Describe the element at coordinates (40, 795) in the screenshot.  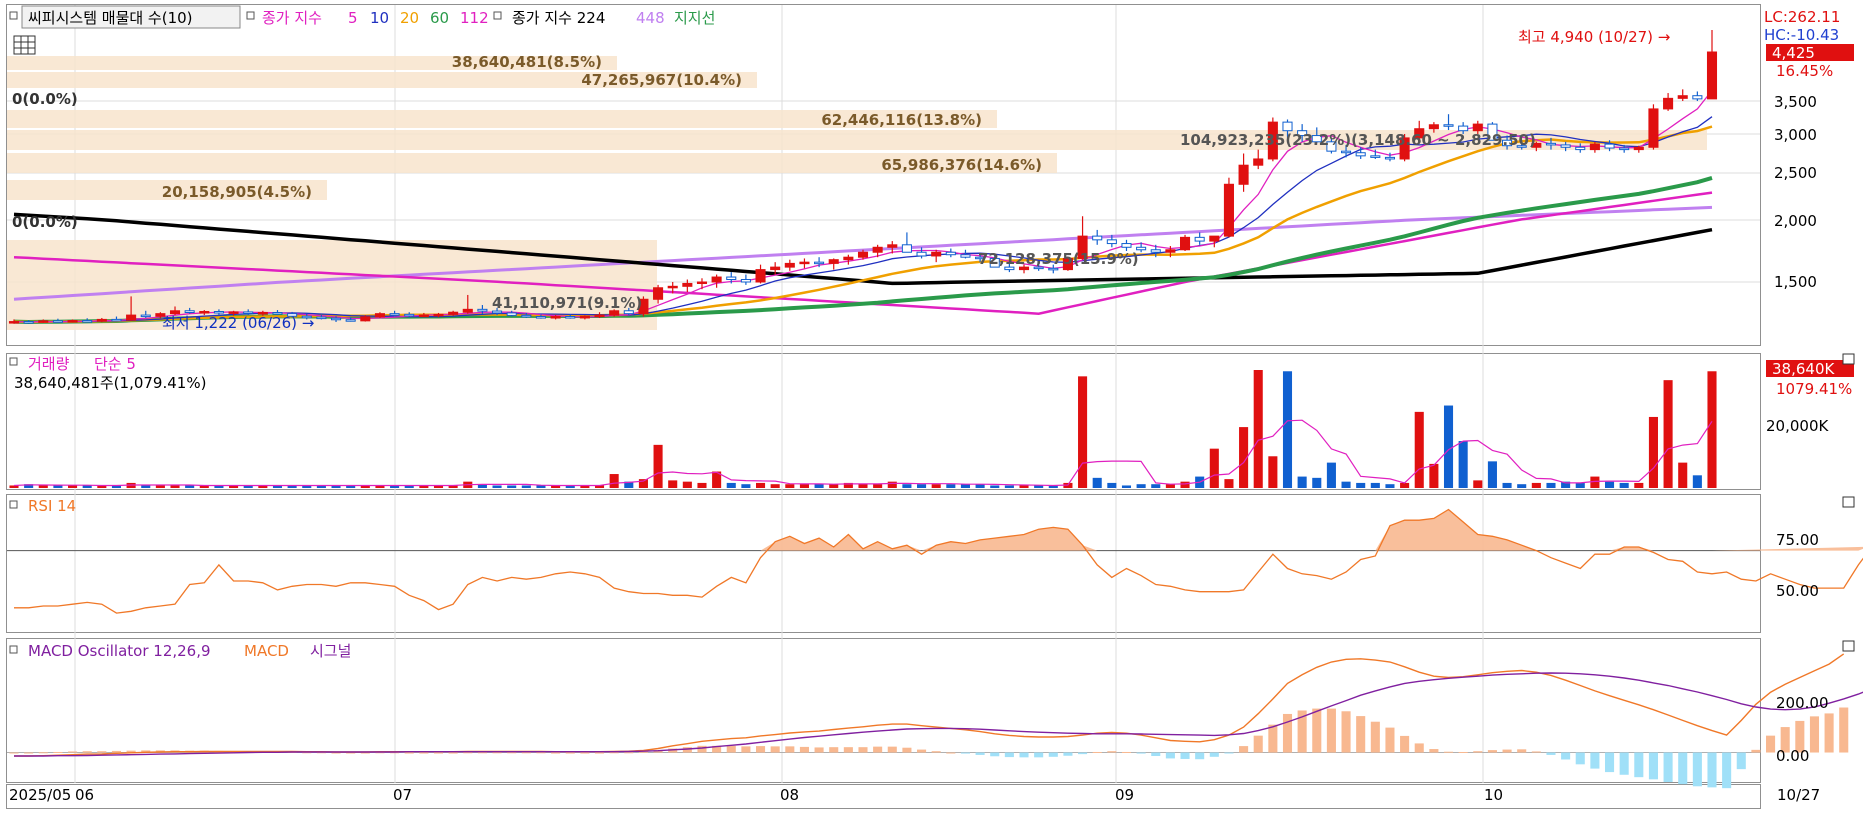
I see `x-label-start: 2025/05` at that location.